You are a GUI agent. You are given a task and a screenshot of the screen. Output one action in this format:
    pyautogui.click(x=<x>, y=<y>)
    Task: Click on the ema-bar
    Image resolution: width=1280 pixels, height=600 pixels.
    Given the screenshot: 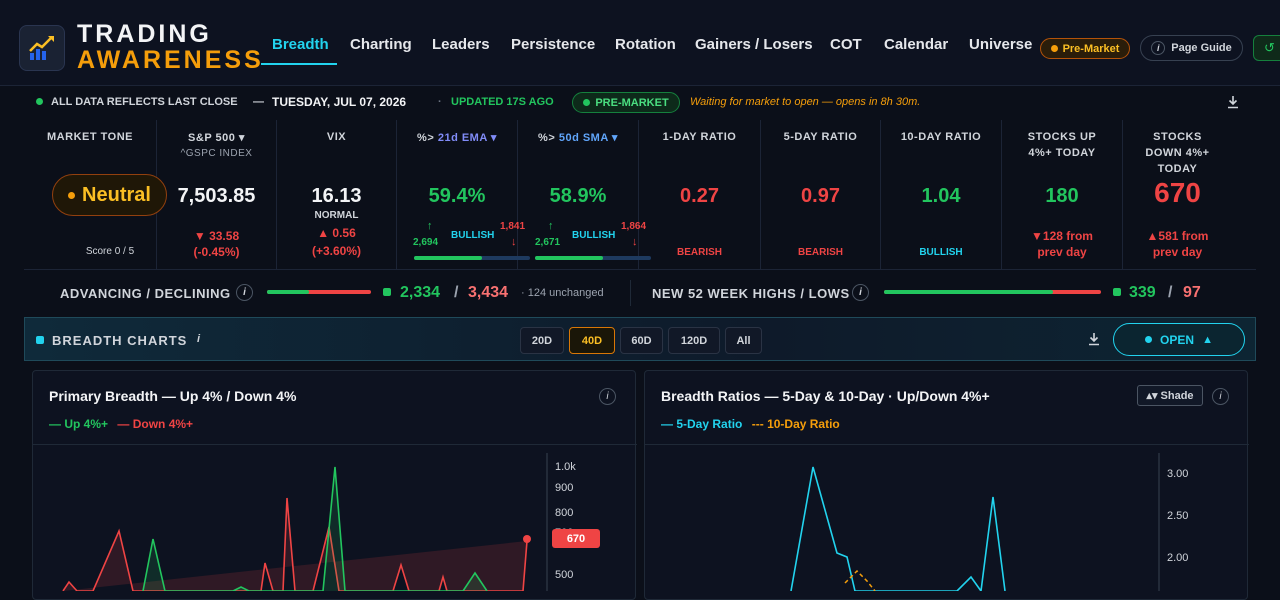 What is the action you would take?
    pyautogui.click(x=472, y=258)
    